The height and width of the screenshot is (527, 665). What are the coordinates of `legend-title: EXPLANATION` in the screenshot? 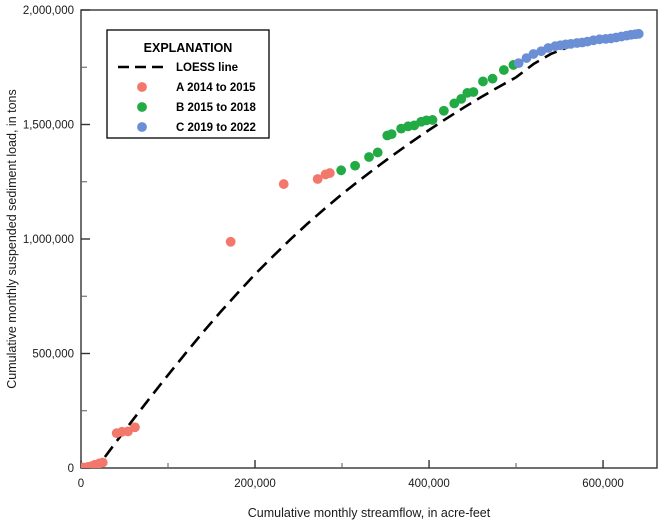 It's located at (188, 48).